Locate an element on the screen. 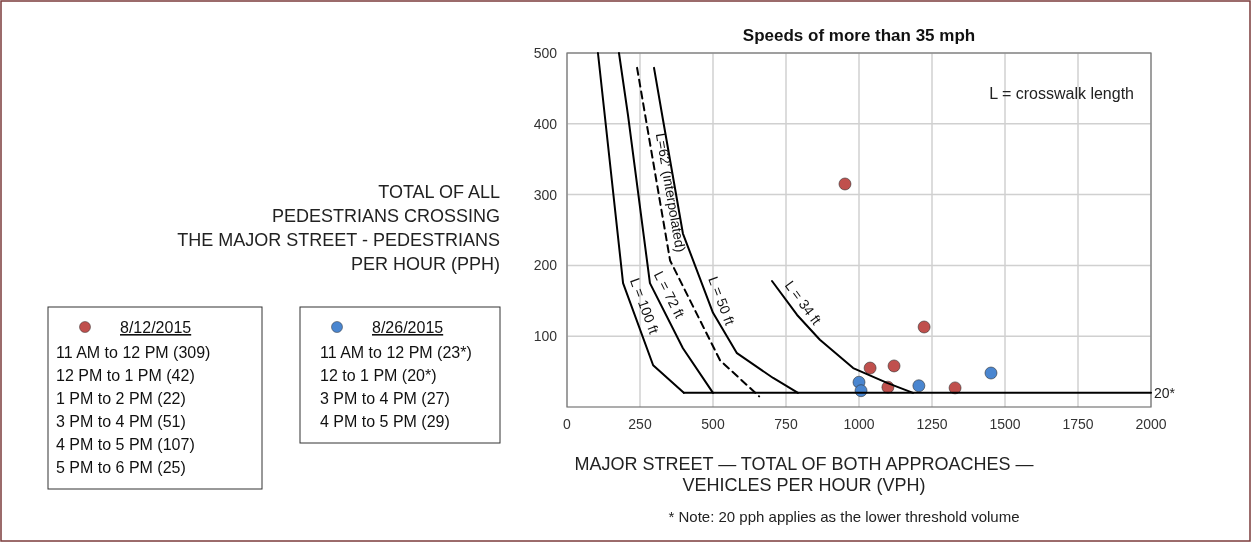 The height and width of the screenshot is (542, 1251). annotation: 20* is located at coordinates (1165, 392).